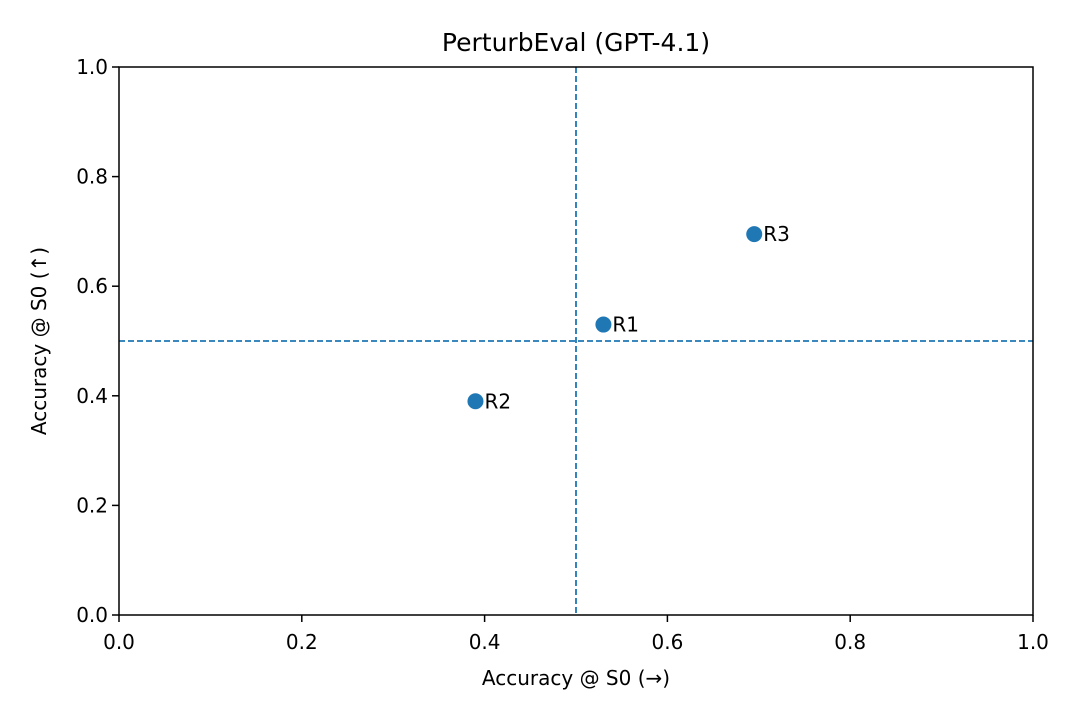 The width and height of the screenshot is (1080, 720). Describe the element at coordinates (119, 642) in the screenshot. I see `x-tick-label: 0.0` at that location.